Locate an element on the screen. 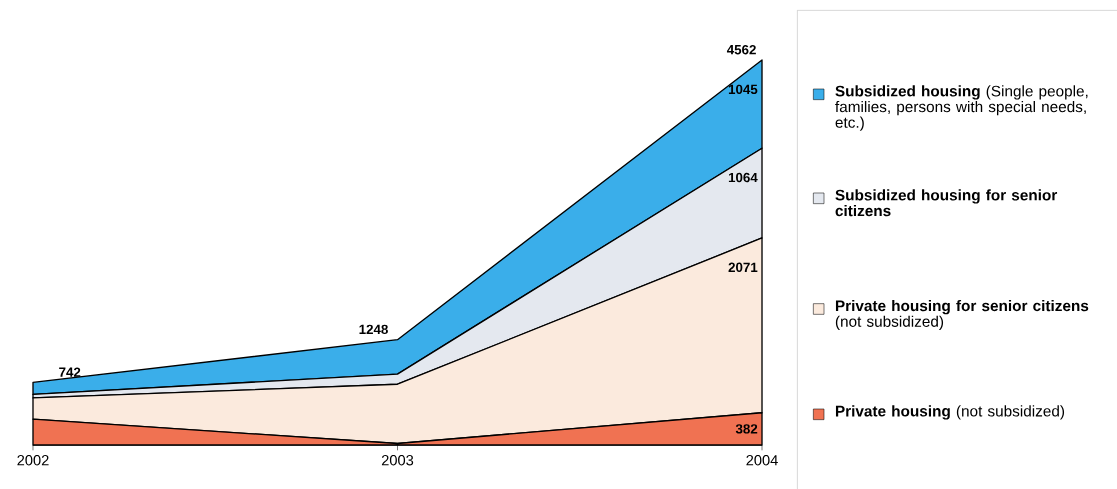  total-label: 1248 is located at coordinates (373, 329).